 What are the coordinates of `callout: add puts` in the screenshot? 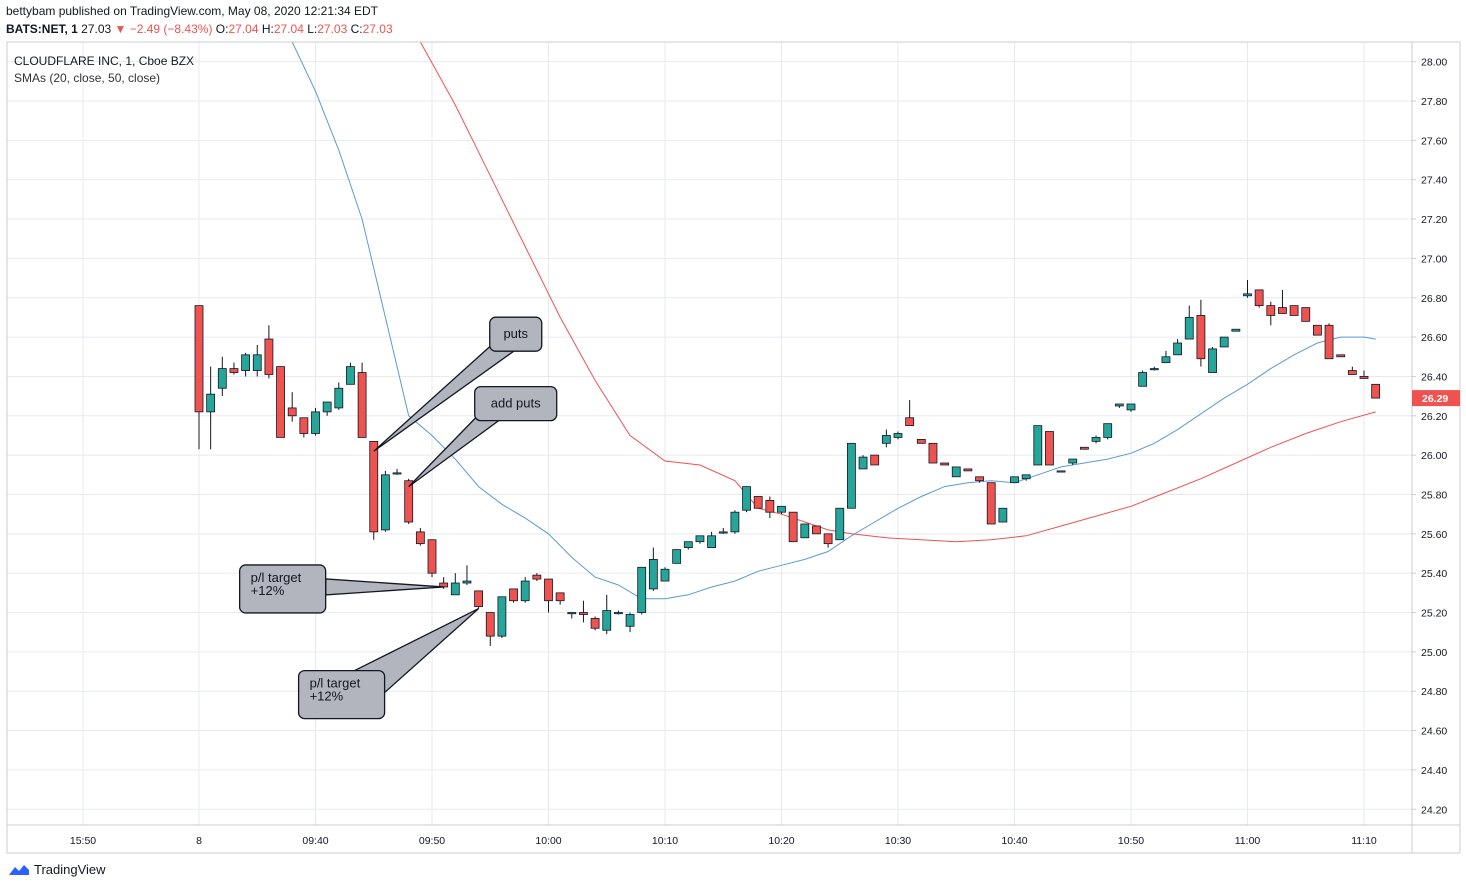 It's located at (483, 436).